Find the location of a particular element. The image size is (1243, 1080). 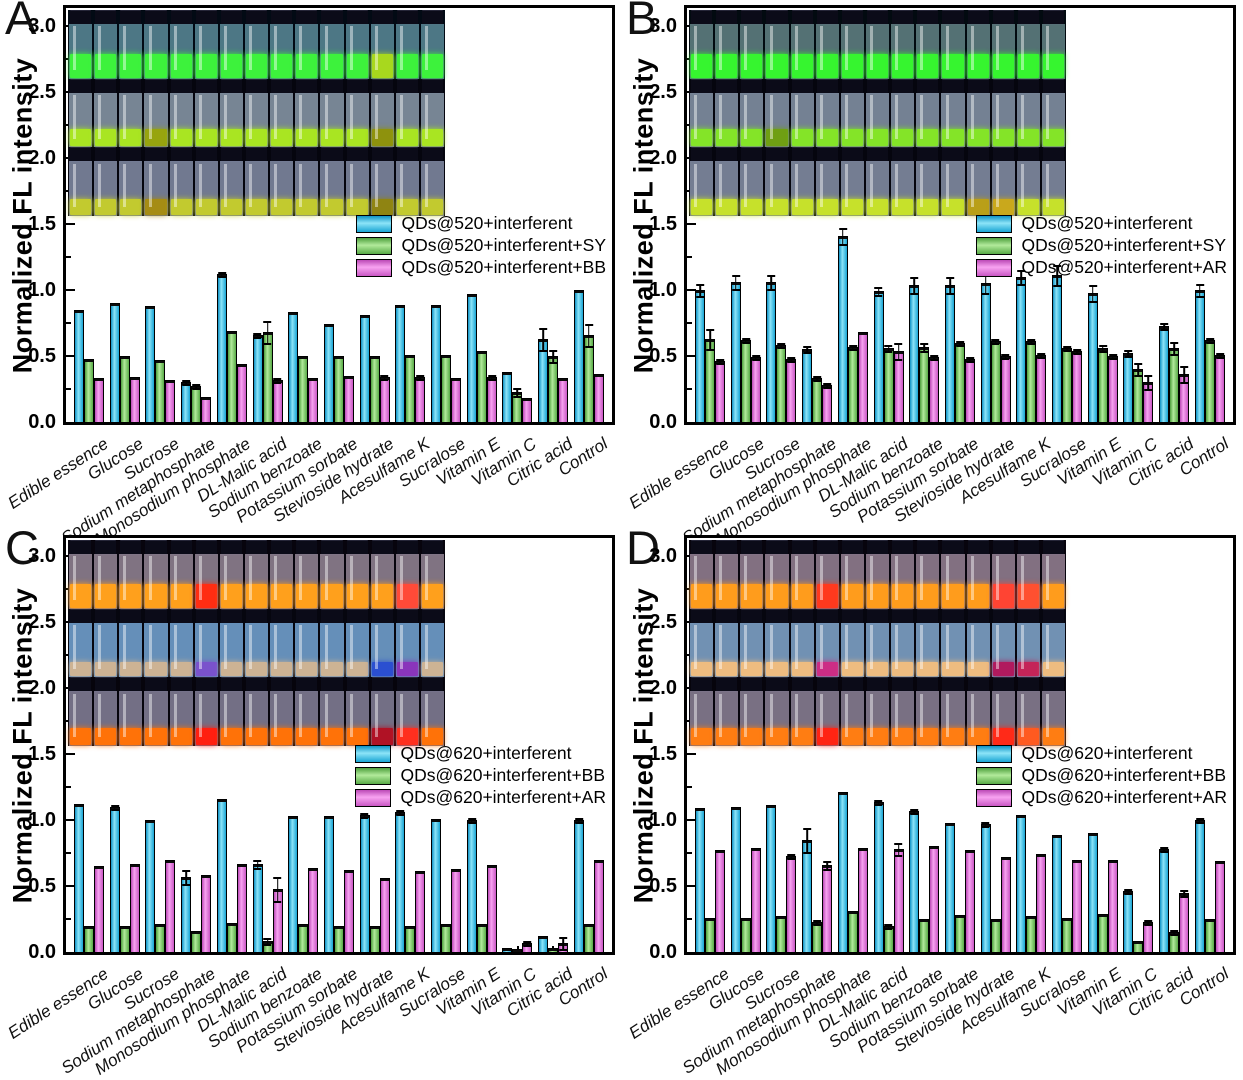

legend-item: QDs@520+interferent is located at coordinates (1101, 223).